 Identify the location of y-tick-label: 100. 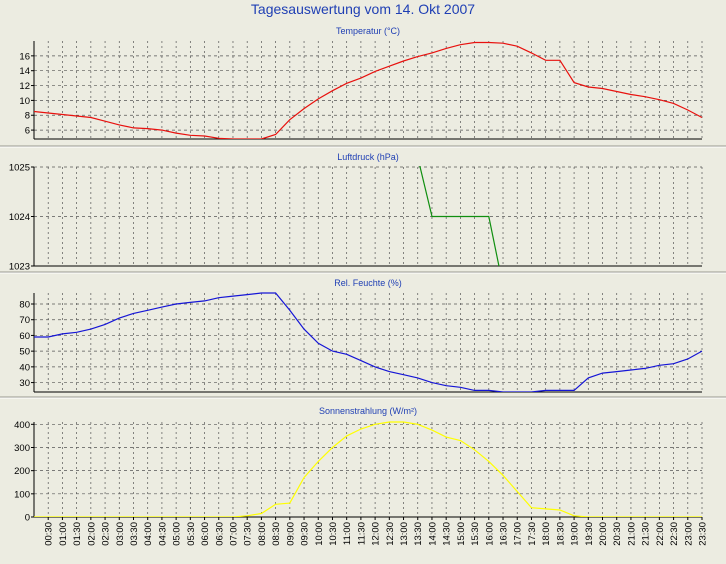
(22, 494).